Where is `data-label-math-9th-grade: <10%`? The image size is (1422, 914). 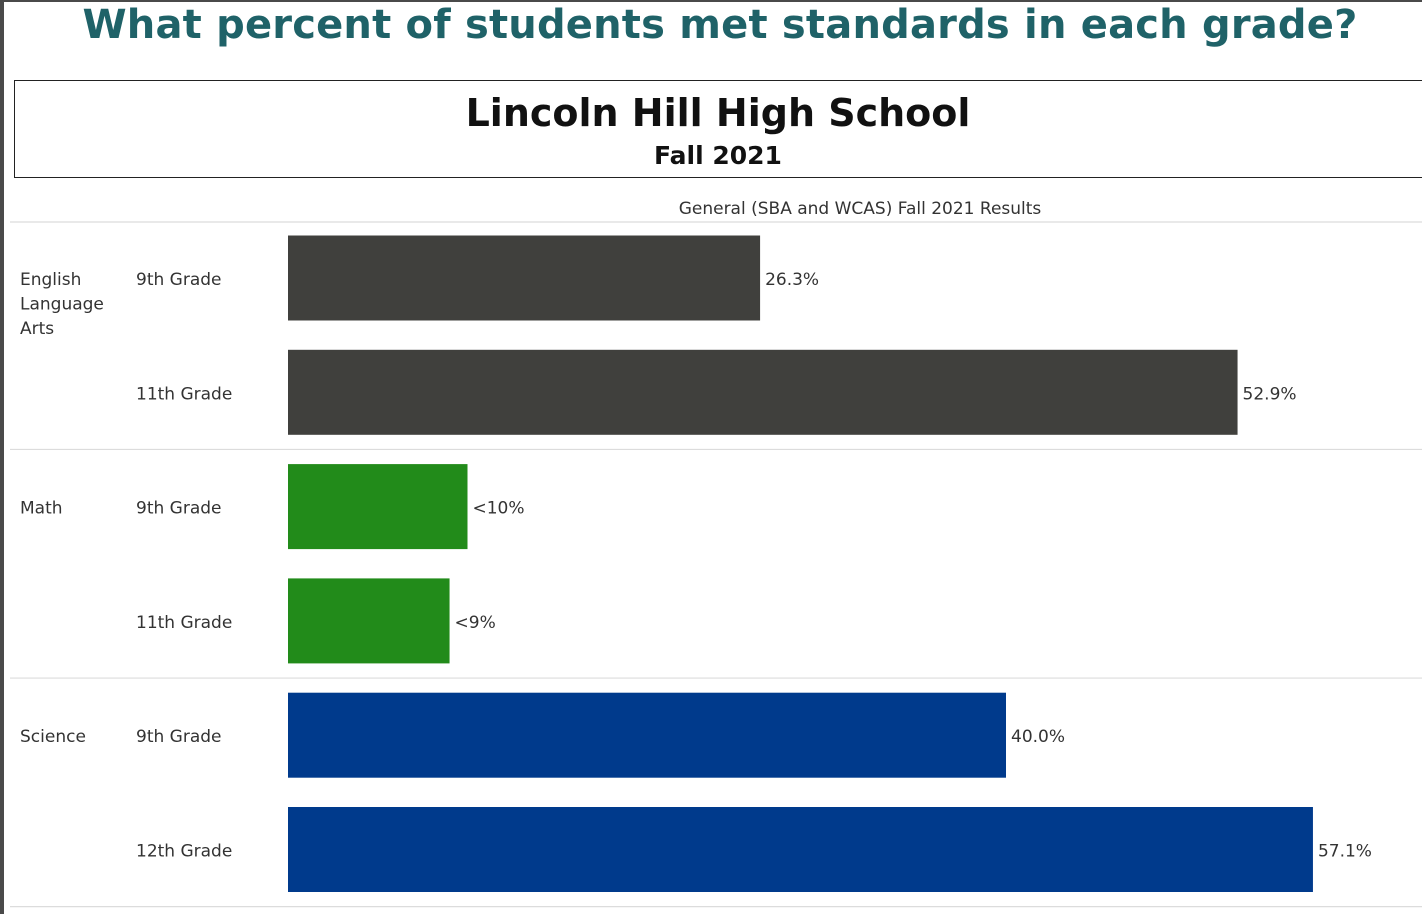 data-label-math-9th-grade: <10% is located at coordinates (499, 509).